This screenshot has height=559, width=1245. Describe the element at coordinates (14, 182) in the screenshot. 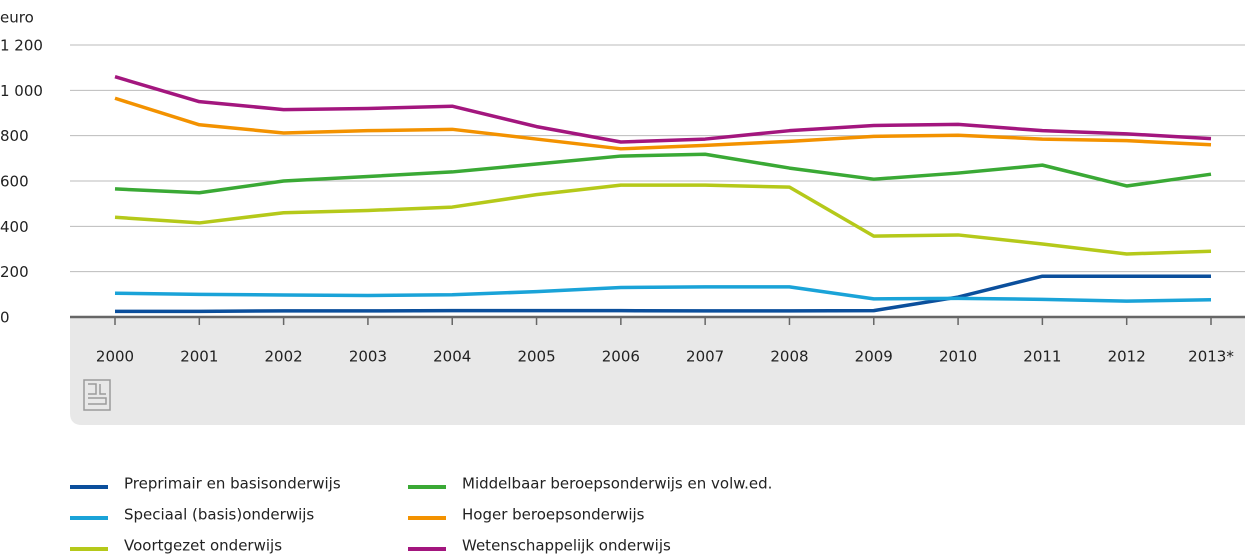

I see `y-tick-label: 600` at that location.